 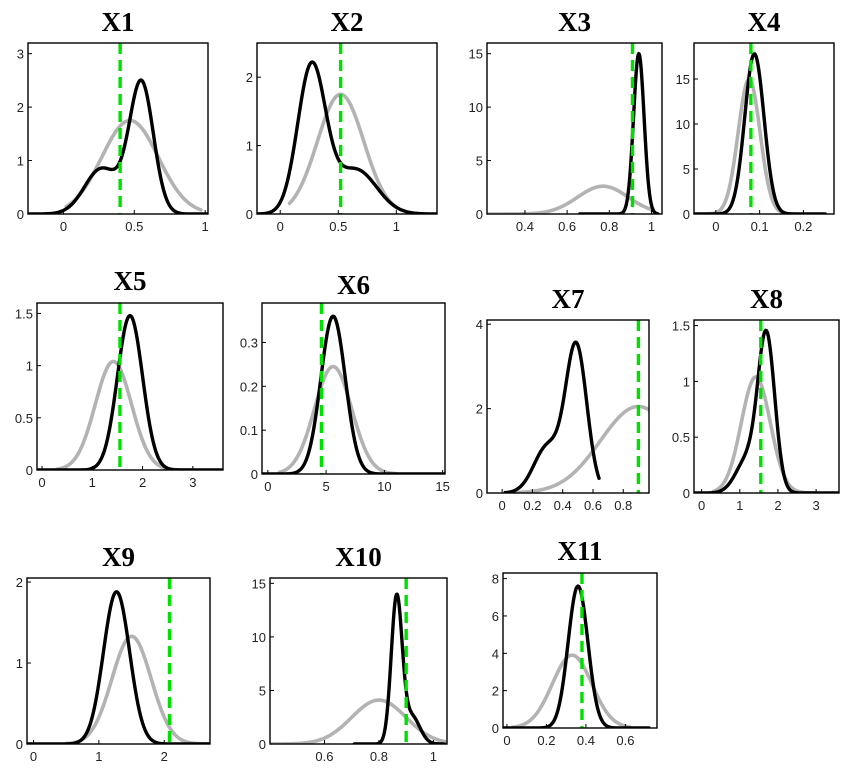 What do you see at coordinates (384, 486) in the screenshot?
I see `x-tick-label: 10` at bounding box center [384, 486].